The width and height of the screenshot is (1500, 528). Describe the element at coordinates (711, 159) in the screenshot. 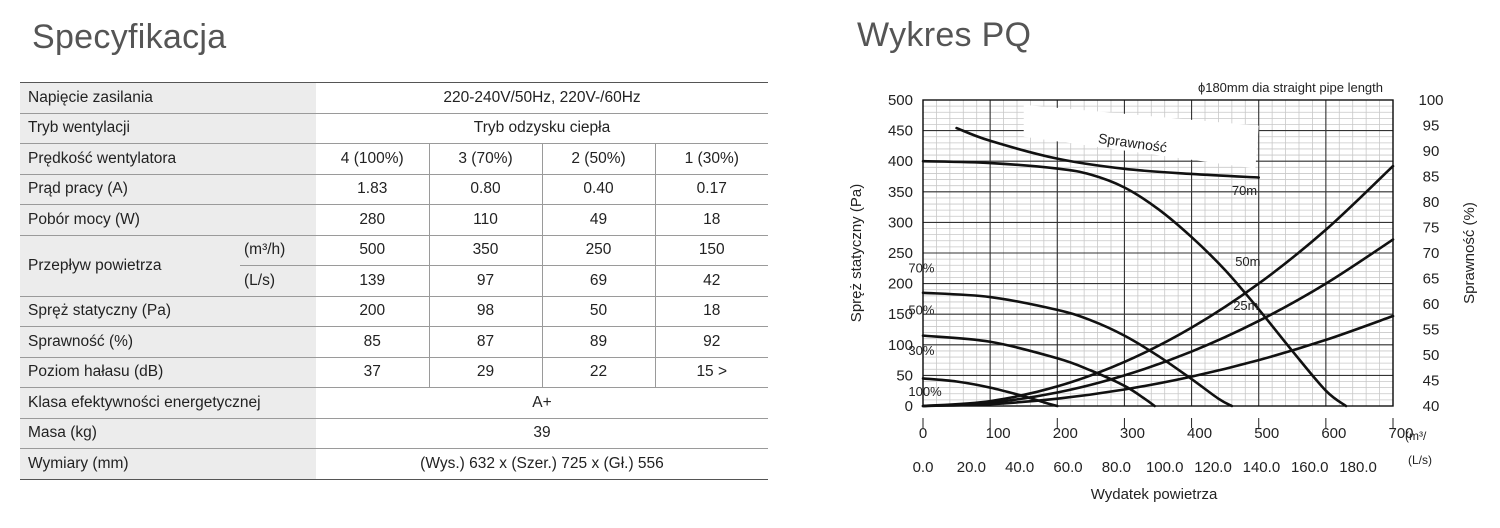

I see `spec-value: 1 (30%)` at that location.